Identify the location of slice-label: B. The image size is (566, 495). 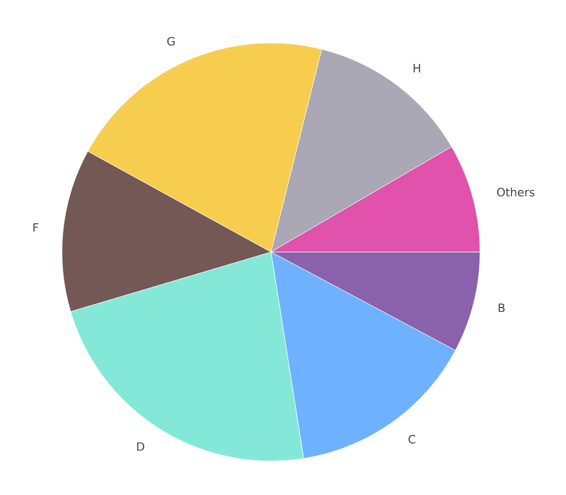
(501, 308).